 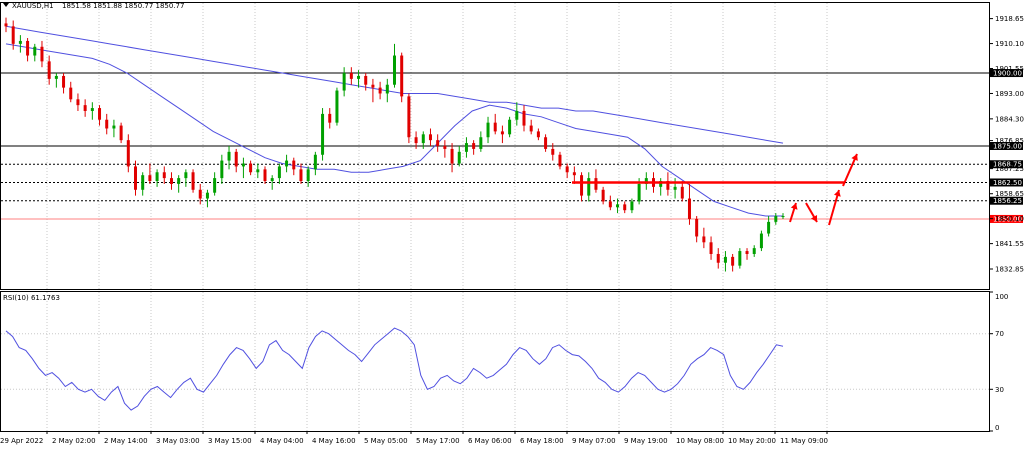 I want to click on time-label: 6 May 06:00, so click(x=490, y=441).